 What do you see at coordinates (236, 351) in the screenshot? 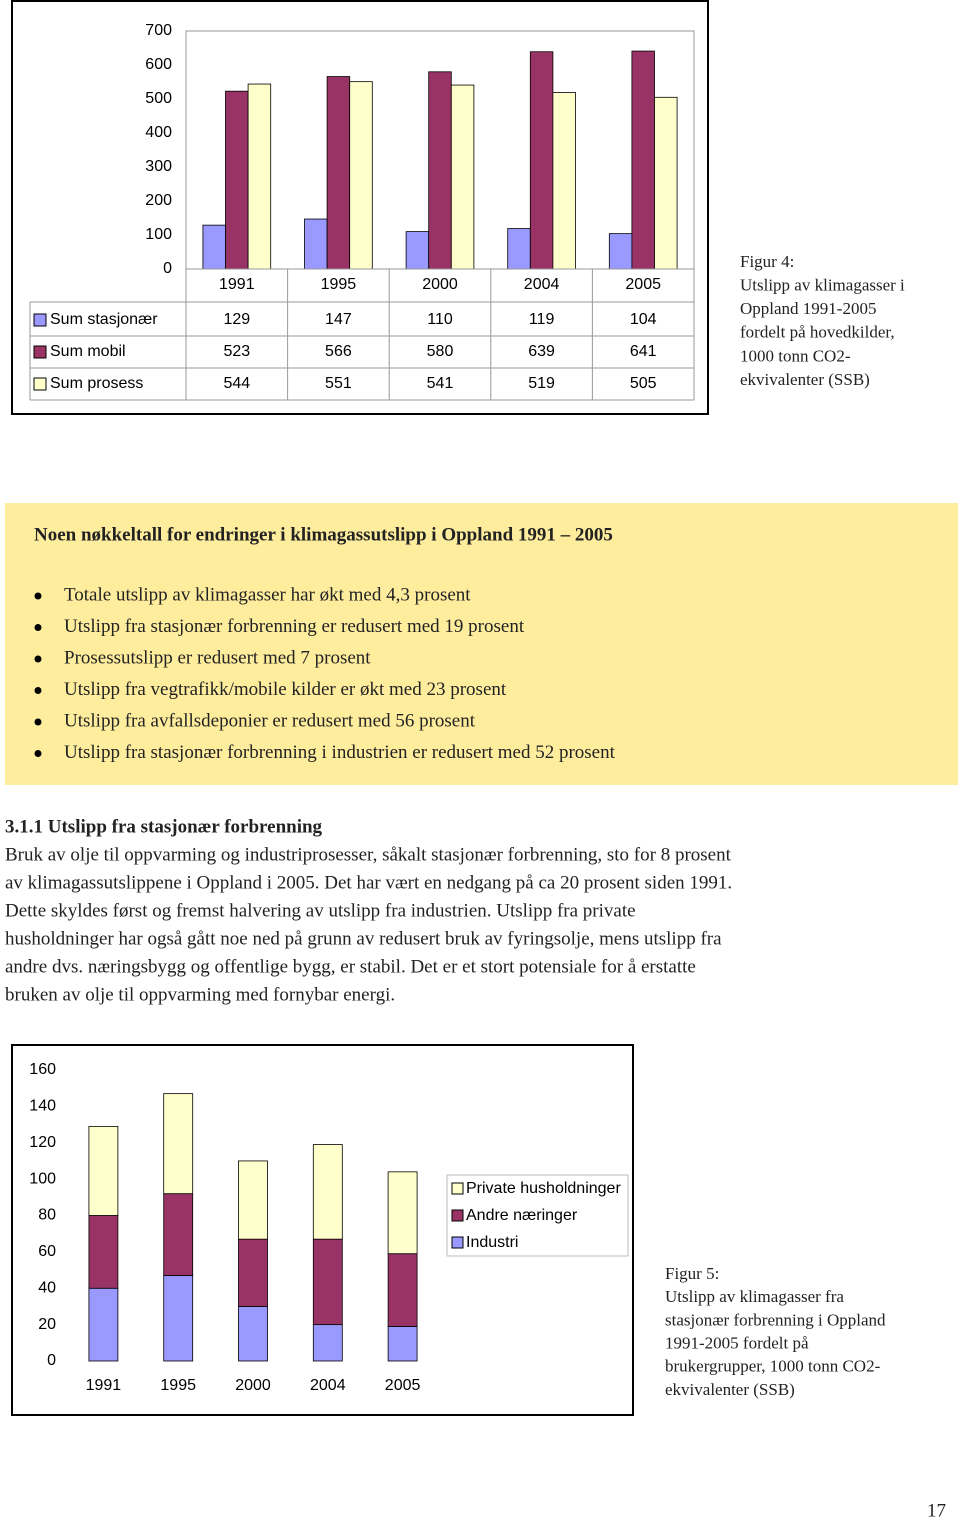
I see `table-value: 523` at bounding box center [236, 351].